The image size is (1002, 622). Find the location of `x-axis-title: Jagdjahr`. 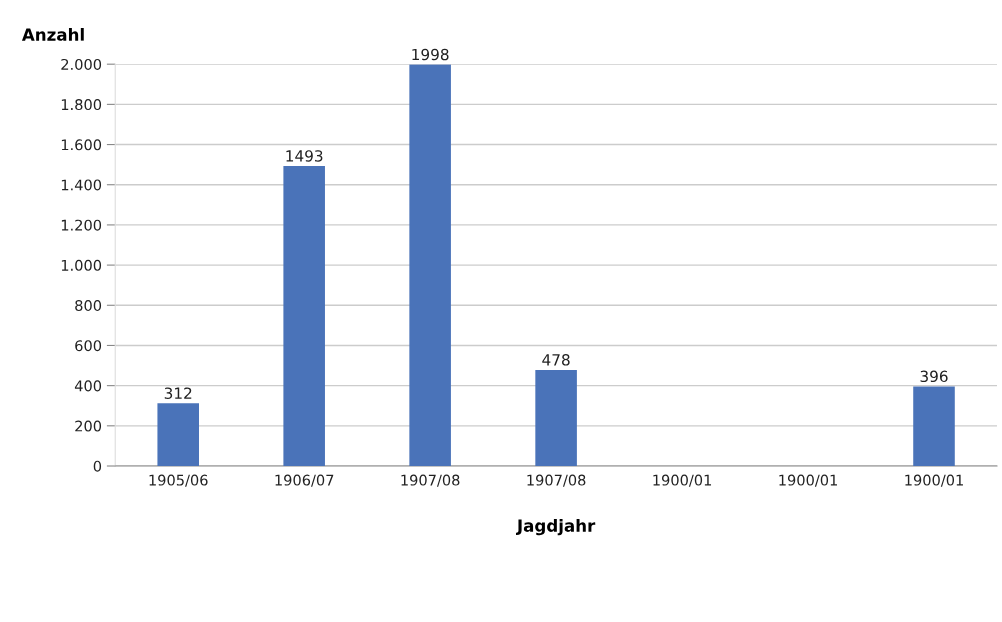

x-axis-title: Jagdjahr is located at coordinates (556, 527).